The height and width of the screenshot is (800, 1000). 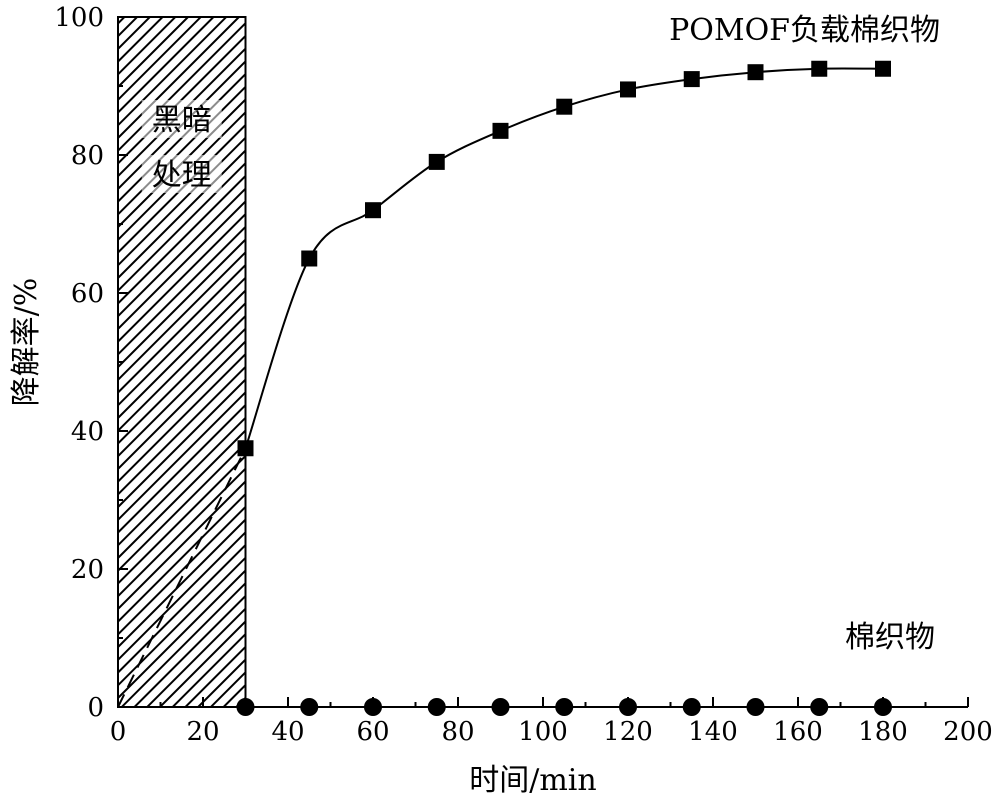 I want to click on x-tick-label: 80, so click(x=457, y=732).